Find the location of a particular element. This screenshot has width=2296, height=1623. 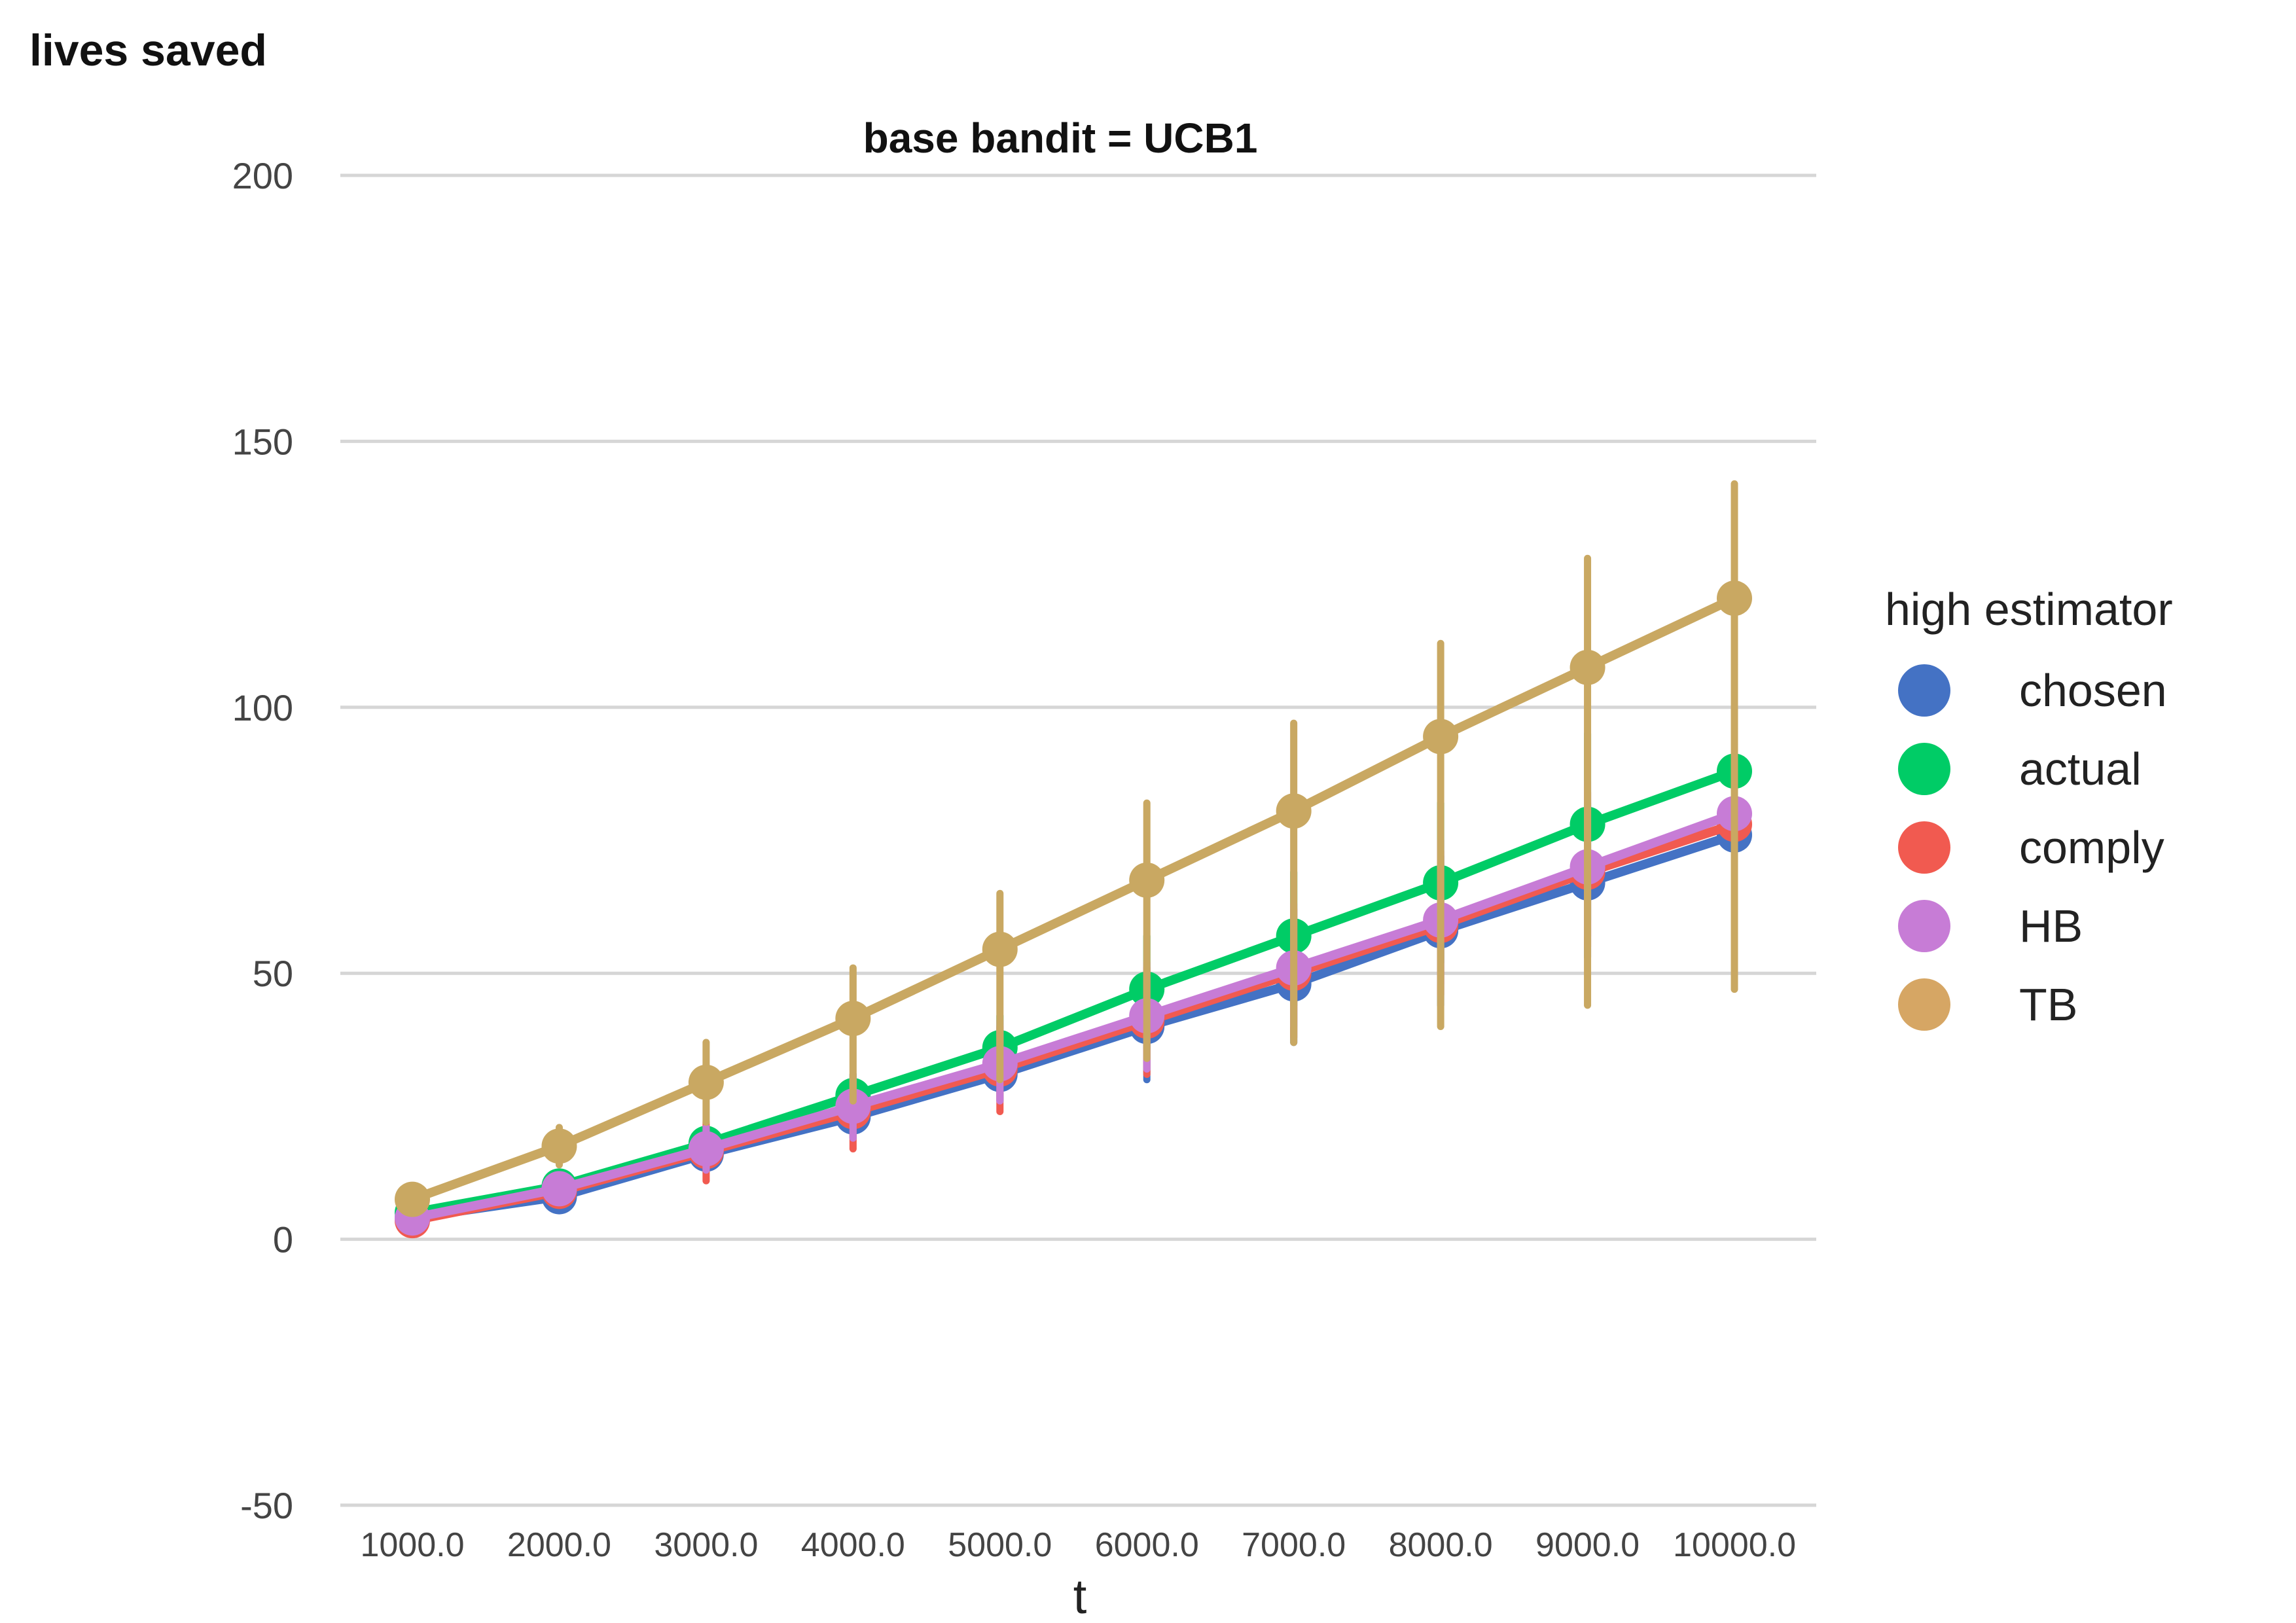

y-tick-label: 0 is located at coordinates (283, 1239).